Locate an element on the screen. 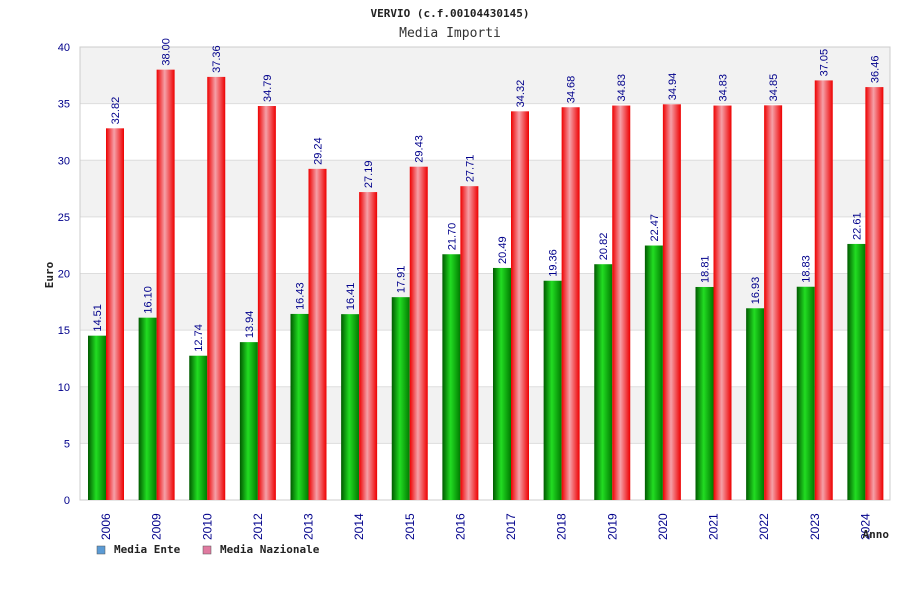 The image size is (900, 600). y-tick-label: 0 is located at coordinates (67, 501).